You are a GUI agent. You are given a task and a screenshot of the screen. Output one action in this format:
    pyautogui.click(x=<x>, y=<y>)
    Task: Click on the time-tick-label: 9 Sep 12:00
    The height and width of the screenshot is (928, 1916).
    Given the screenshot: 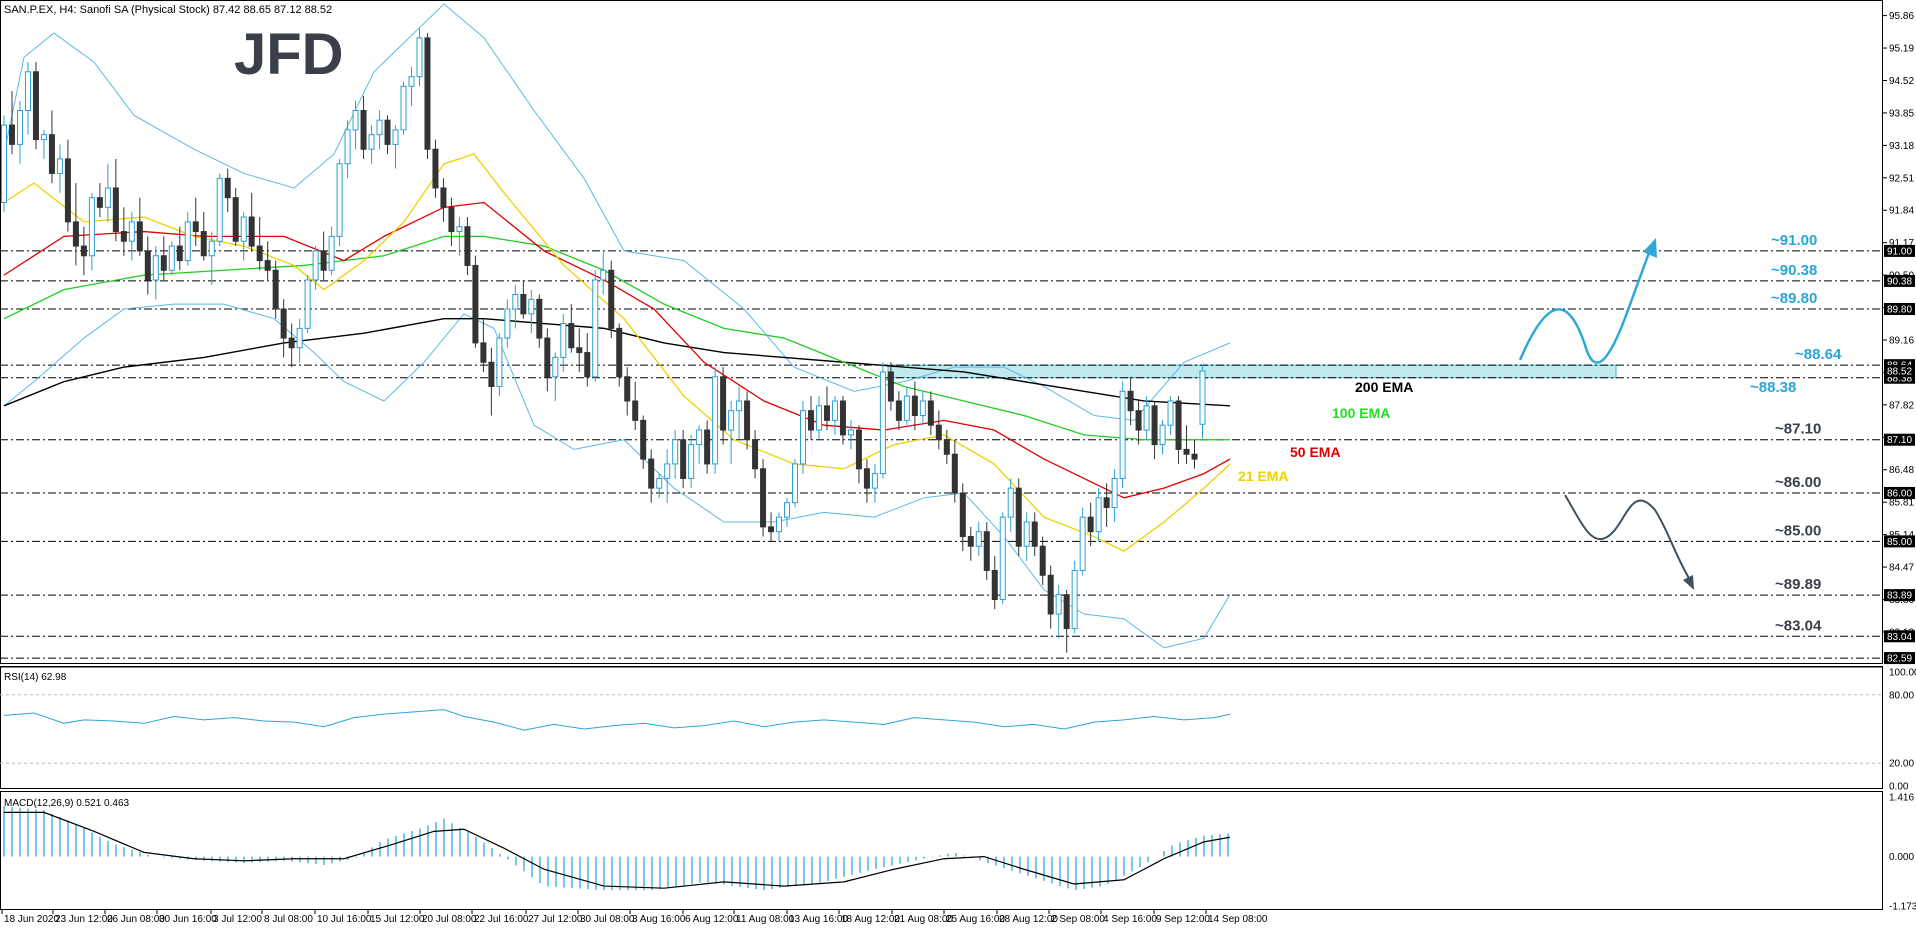 What is the action you would take?
    pyautogui.click(x=1183, y=919)
    